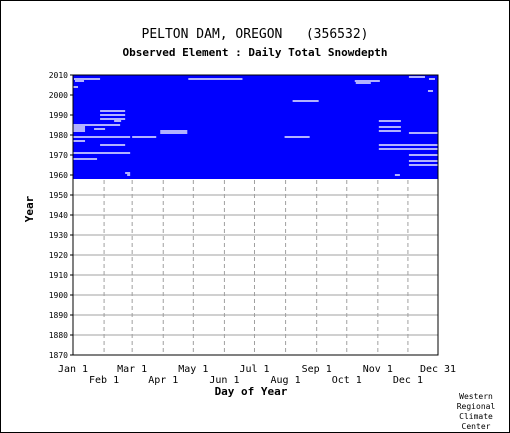 The width and height of the screenshot is (510, 433). I want to click on x-tick-label: Nov 1, so click(378, 369).